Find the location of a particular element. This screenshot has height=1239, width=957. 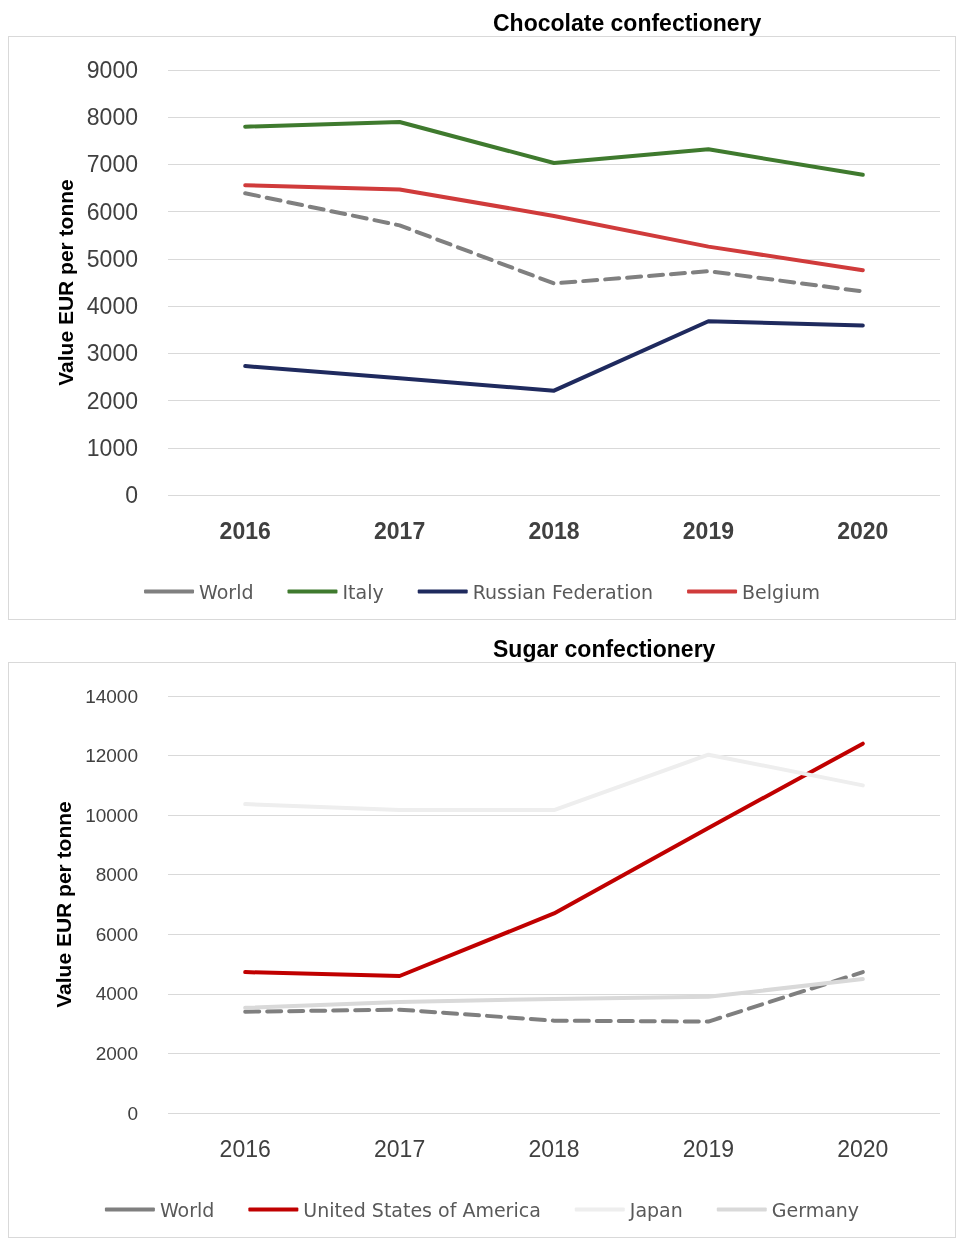

y-tick-label: 3000 is located at coordinates (112, 353).